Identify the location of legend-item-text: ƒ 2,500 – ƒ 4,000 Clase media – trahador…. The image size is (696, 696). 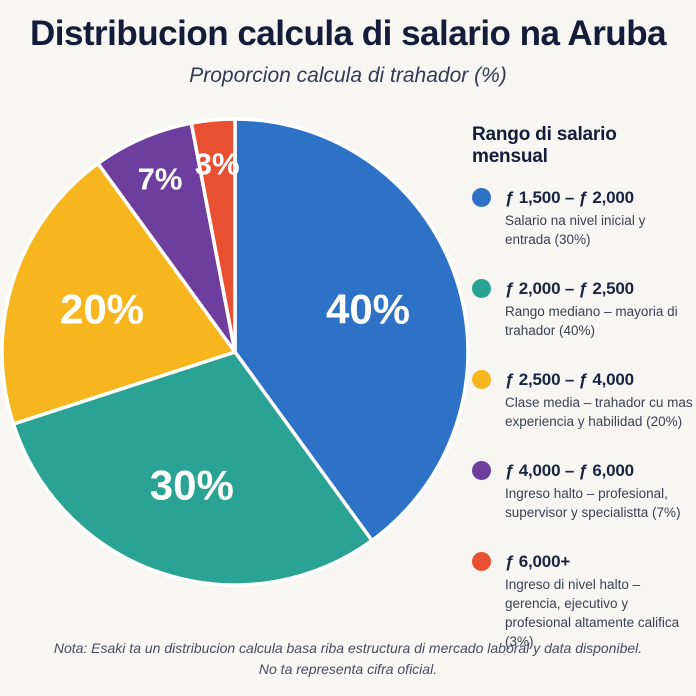
(599, 399).